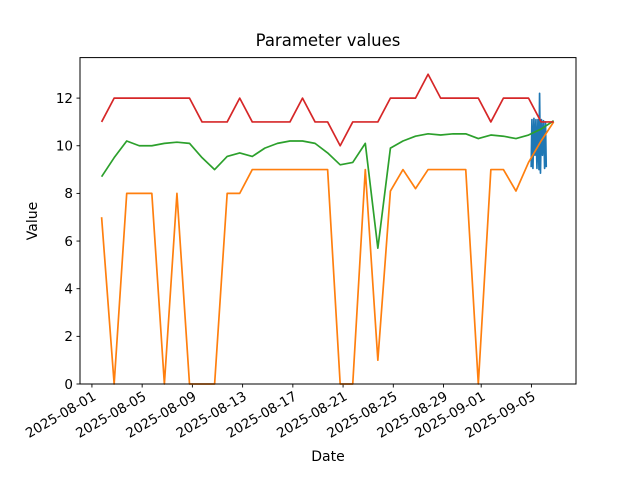  I want to click on y-tick-label: 12, so click(64, 99).